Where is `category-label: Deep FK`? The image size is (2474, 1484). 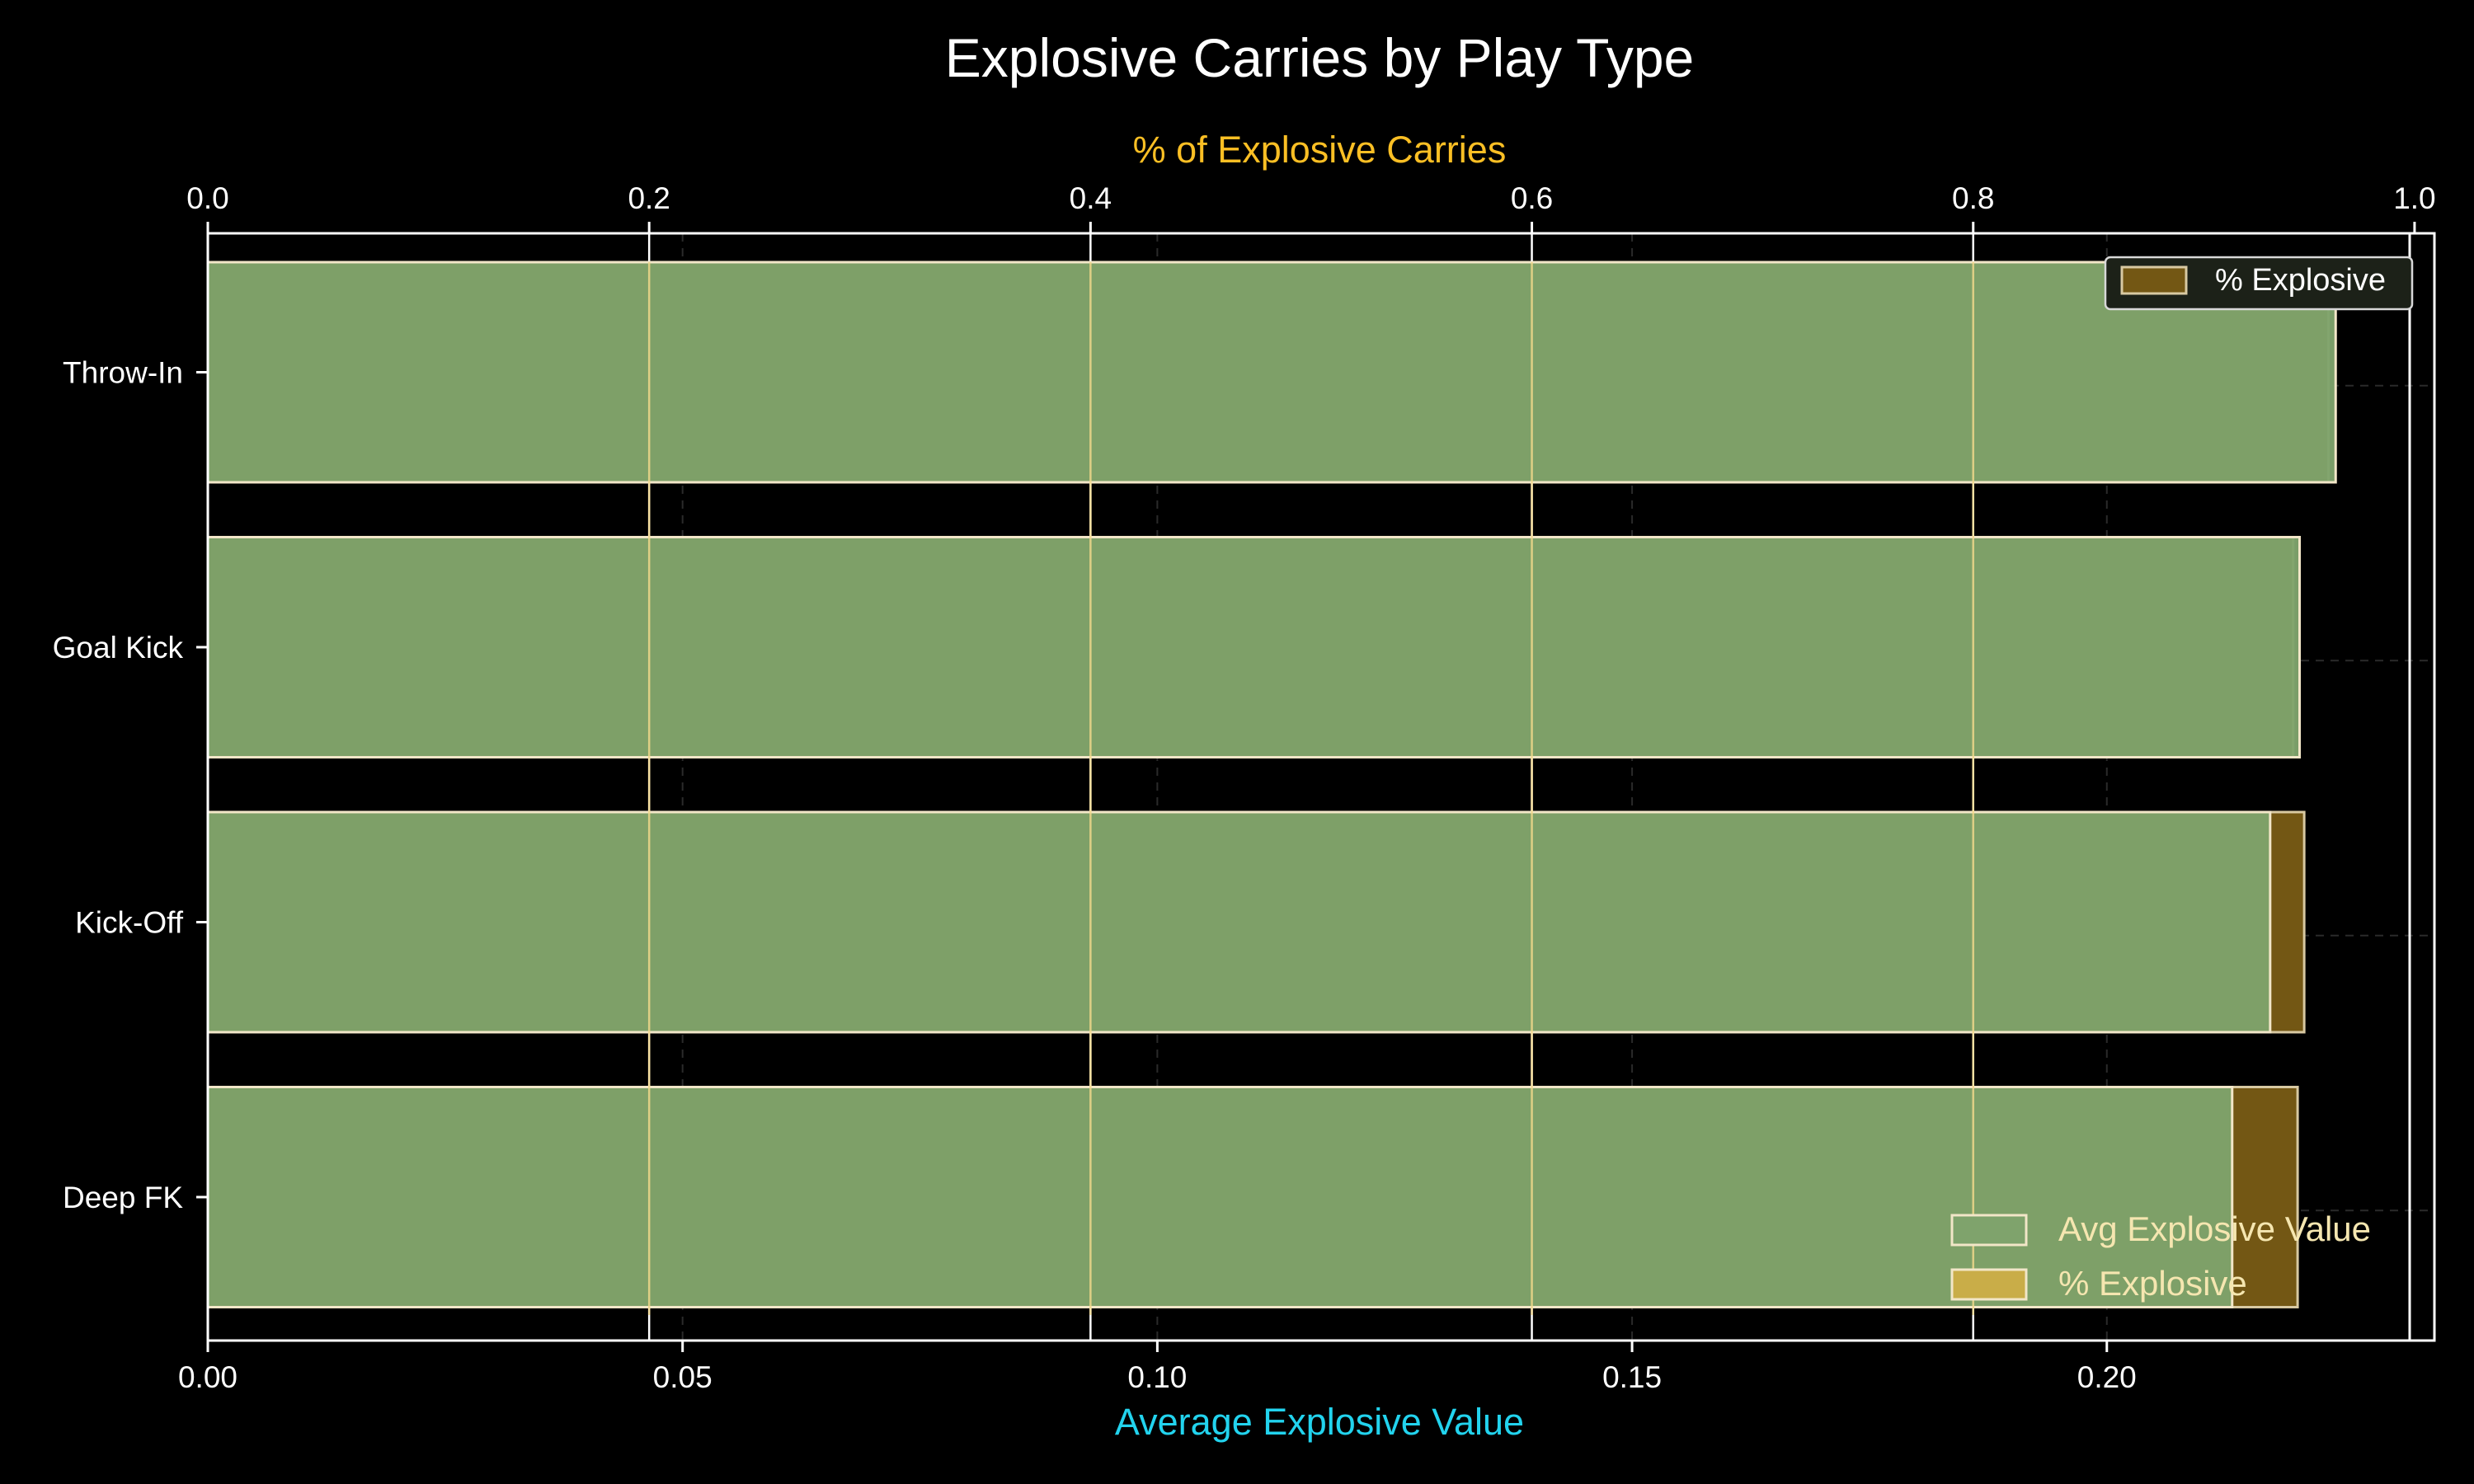
category-label: Deep FK is located at coordinates (123, 1197).